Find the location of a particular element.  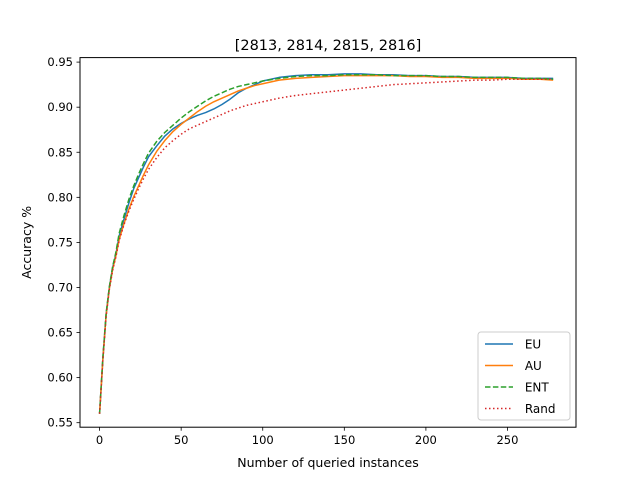

legend-label-ent: ENT is located at coordinates (535, 388).